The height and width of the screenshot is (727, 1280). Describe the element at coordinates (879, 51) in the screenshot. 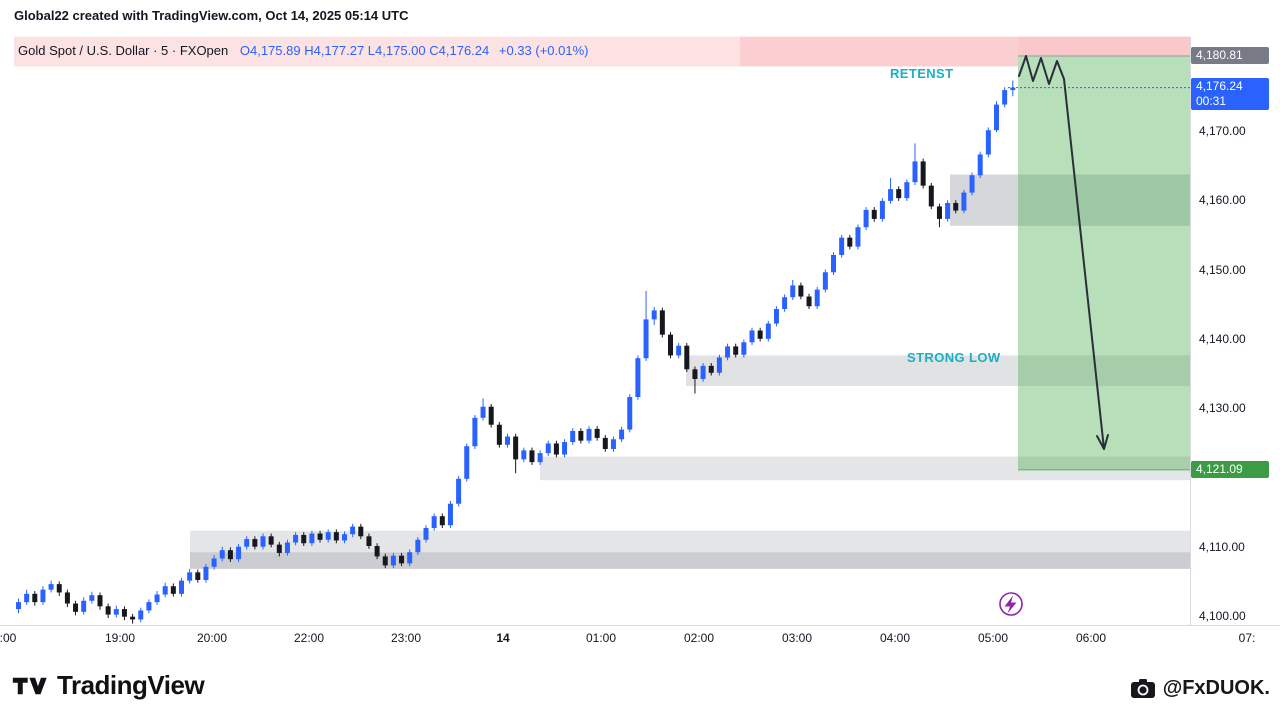

I see `supply-zone-strong` at that location.